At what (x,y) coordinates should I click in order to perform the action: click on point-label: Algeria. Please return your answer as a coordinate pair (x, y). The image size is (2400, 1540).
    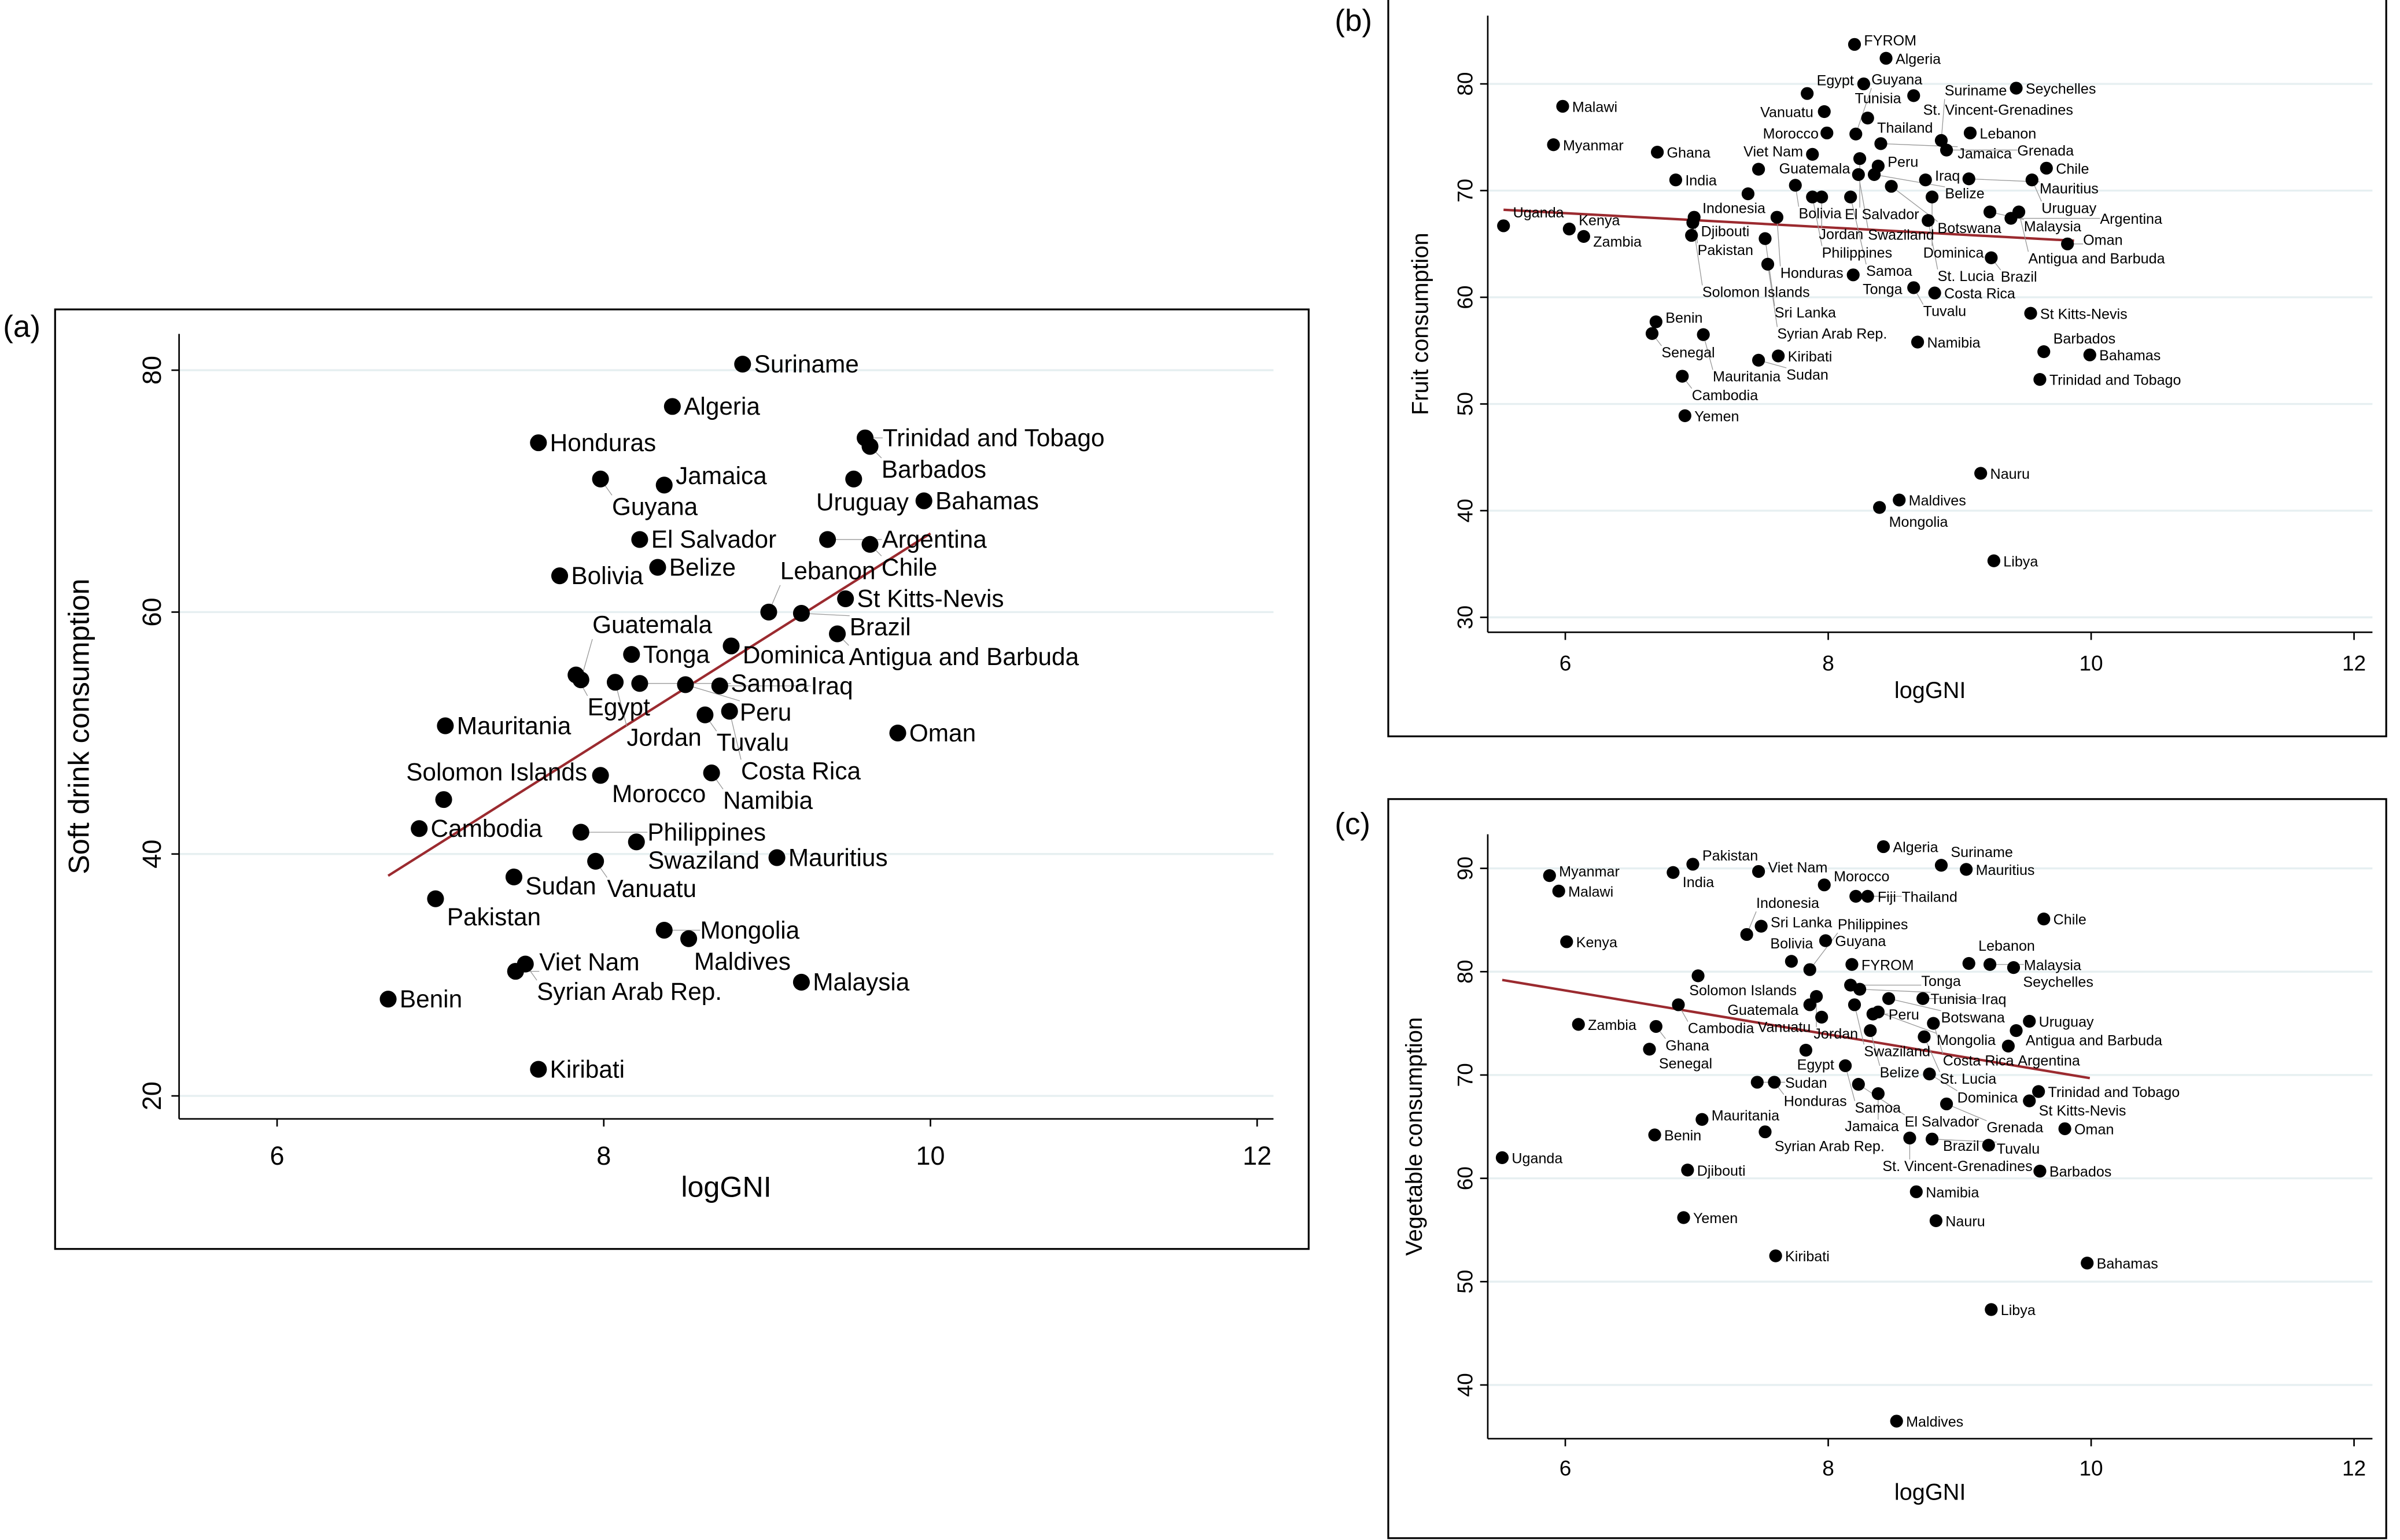
    Looking at the image, I should click on (722, 406).